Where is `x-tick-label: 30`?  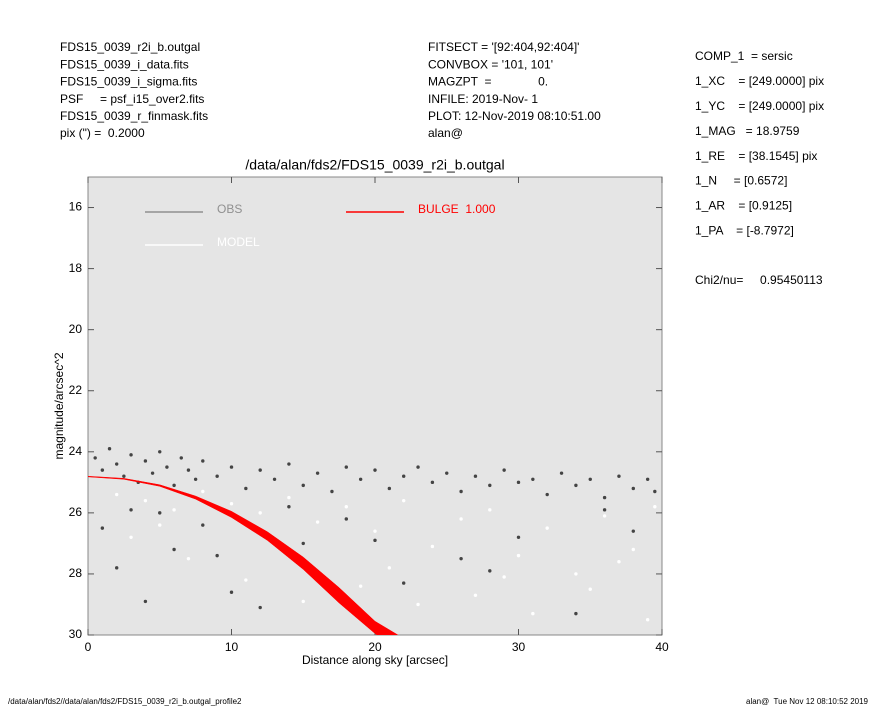 x-tick-label: 30 is located at coordinates (519, 647).